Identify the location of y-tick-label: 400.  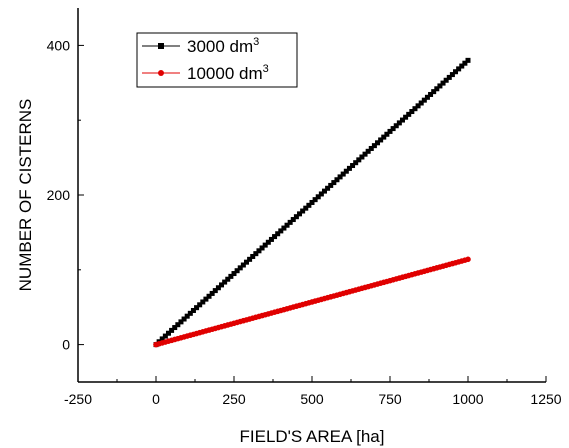
(59, 45).